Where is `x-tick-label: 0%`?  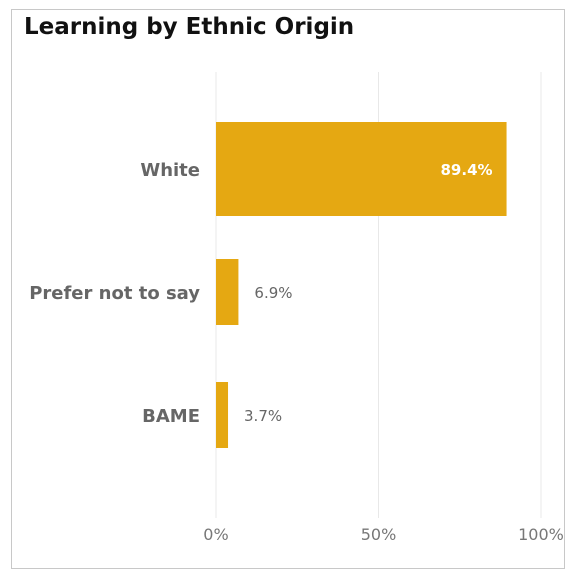 x-tick-label: 0% is located at coordinates (215, 534).